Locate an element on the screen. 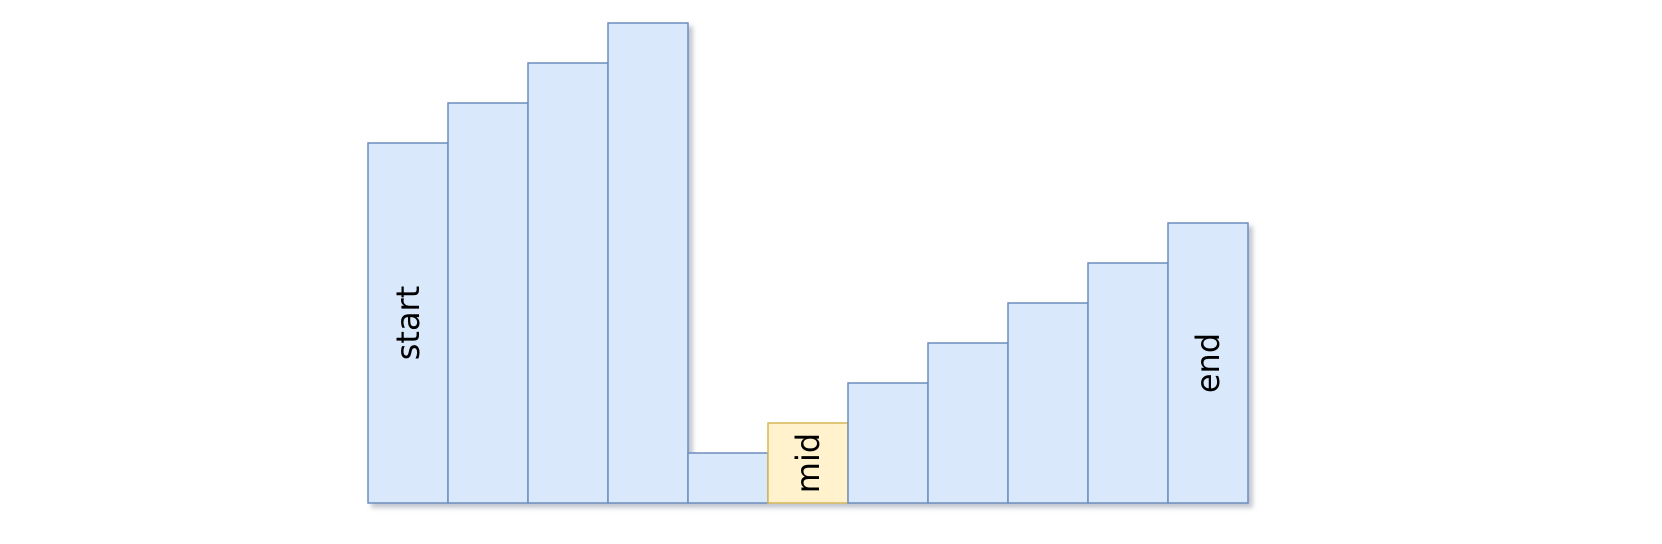 This screenshot has height=544, width=1662. bar-label-start: start is located at coordinates (408, 323).